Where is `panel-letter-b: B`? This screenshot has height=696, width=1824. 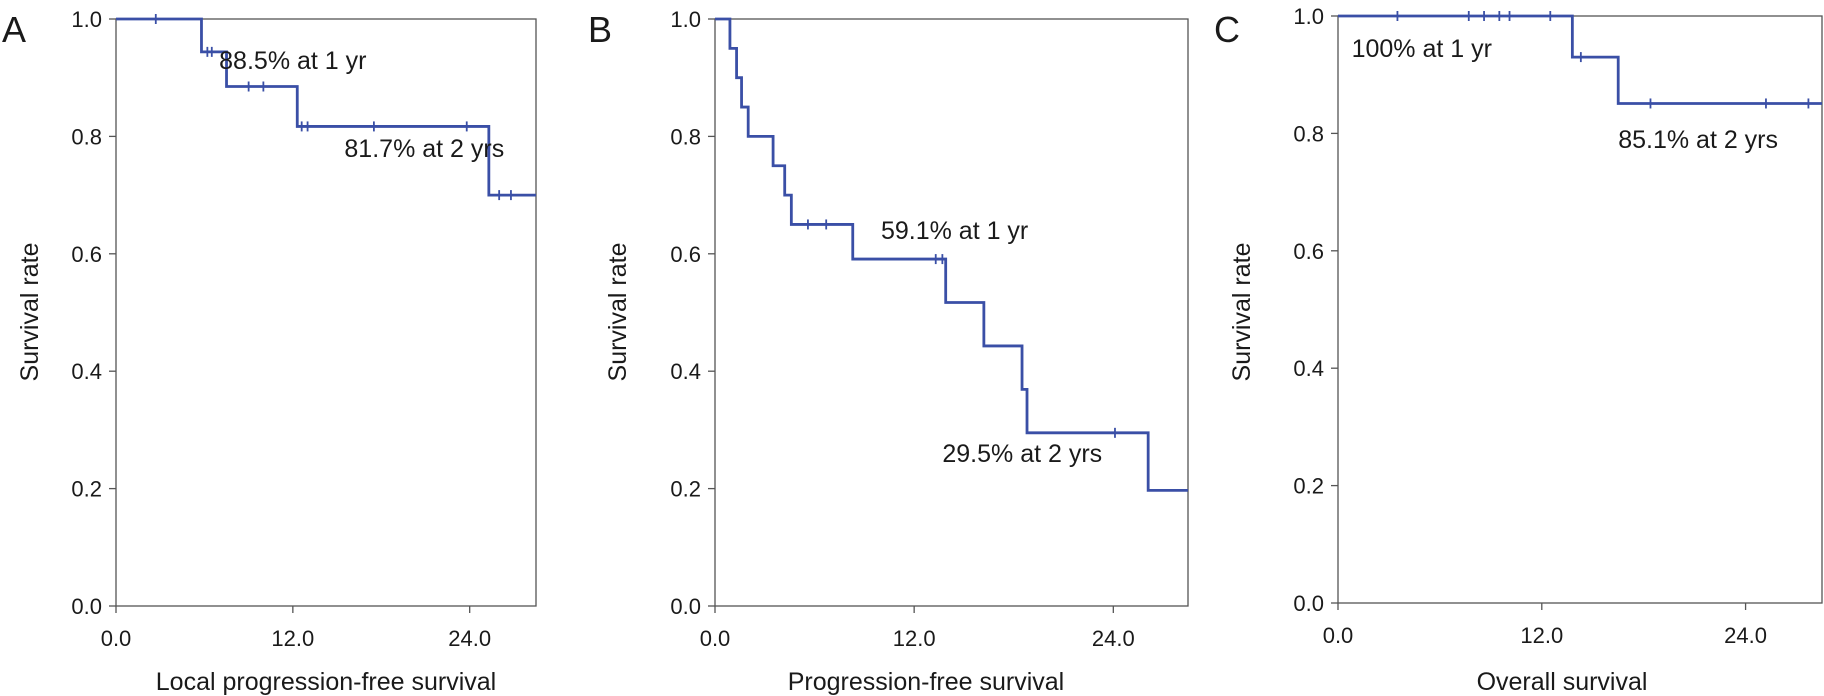 panel-letter-b: B is located at coordinates (600, 29).